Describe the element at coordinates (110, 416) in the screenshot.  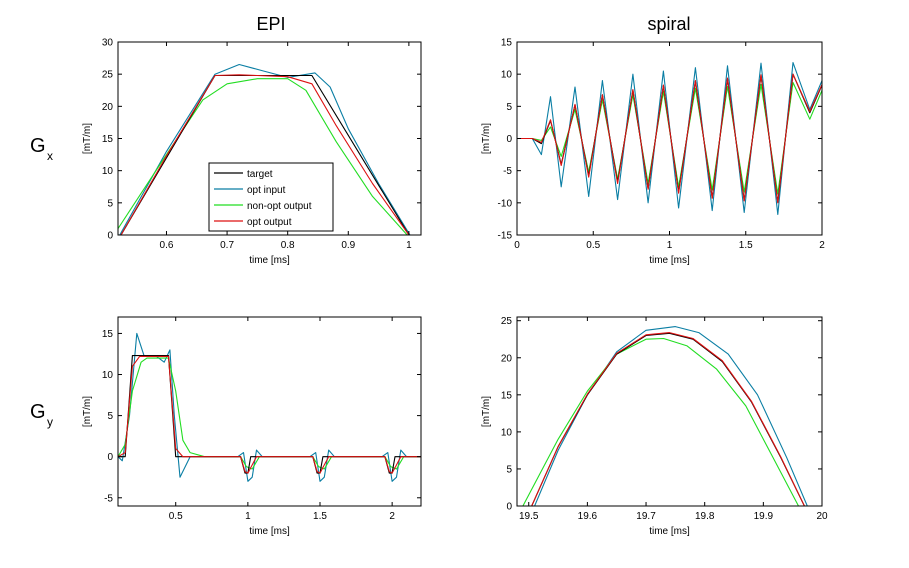
I see `epi-gy-ytick-label: 5` at that location.